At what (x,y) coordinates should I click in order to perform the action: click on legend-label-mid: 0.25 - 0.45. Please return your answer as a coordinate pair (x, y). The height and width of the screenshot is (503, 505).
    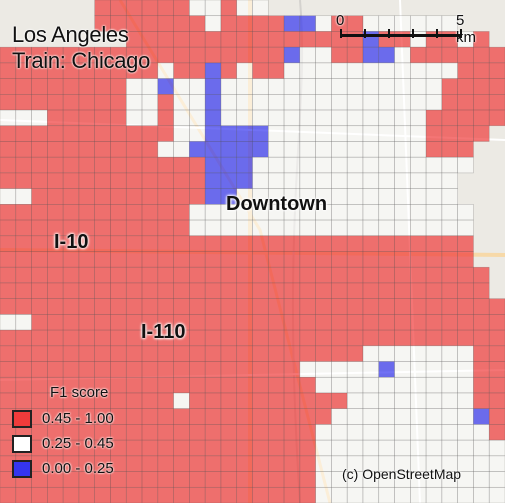
    Looking at the image, I should click on (78, 443).